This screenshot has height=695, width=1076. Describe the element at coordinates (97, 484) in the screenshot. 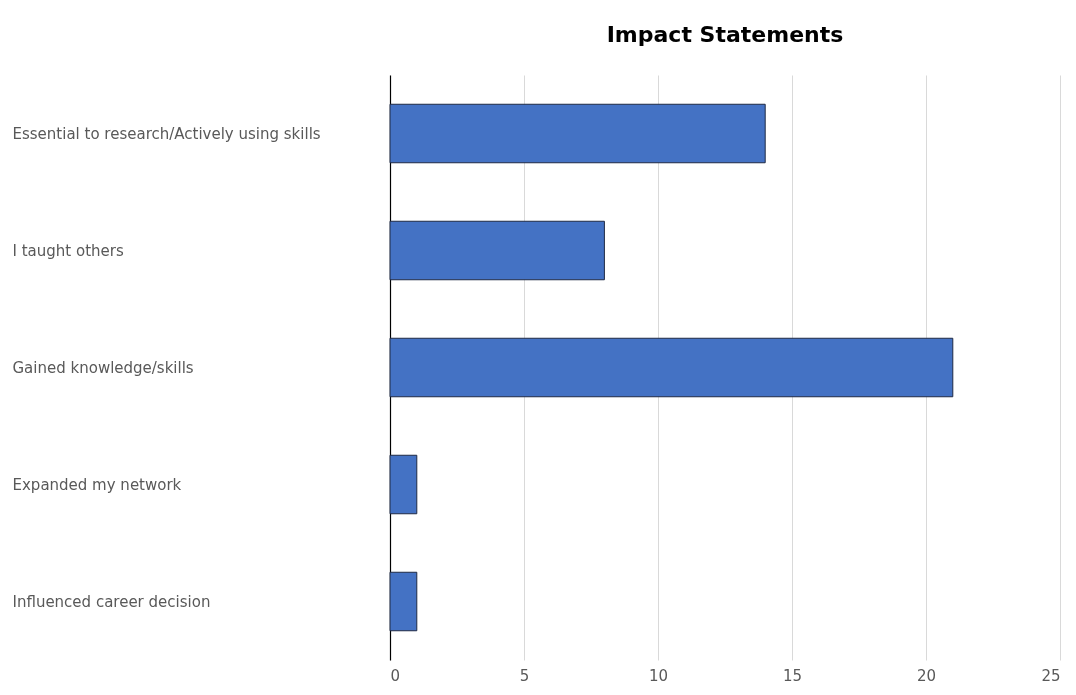

I see `y-tick-label: Expanded my network` at that location.